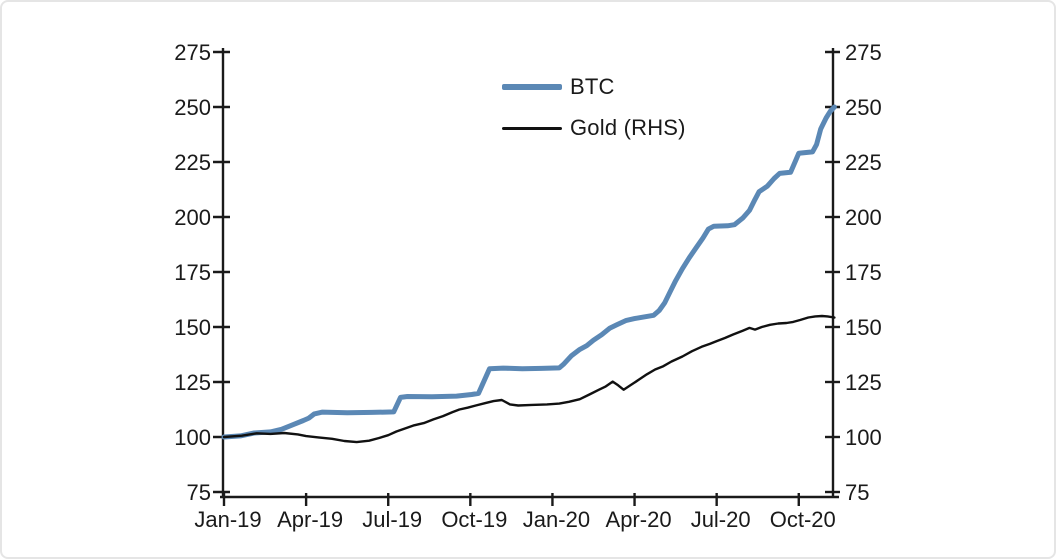 The height and width of the screenshot is (559, 1056). I want to click on y-tick-label-left: 225, so click(192, 162).